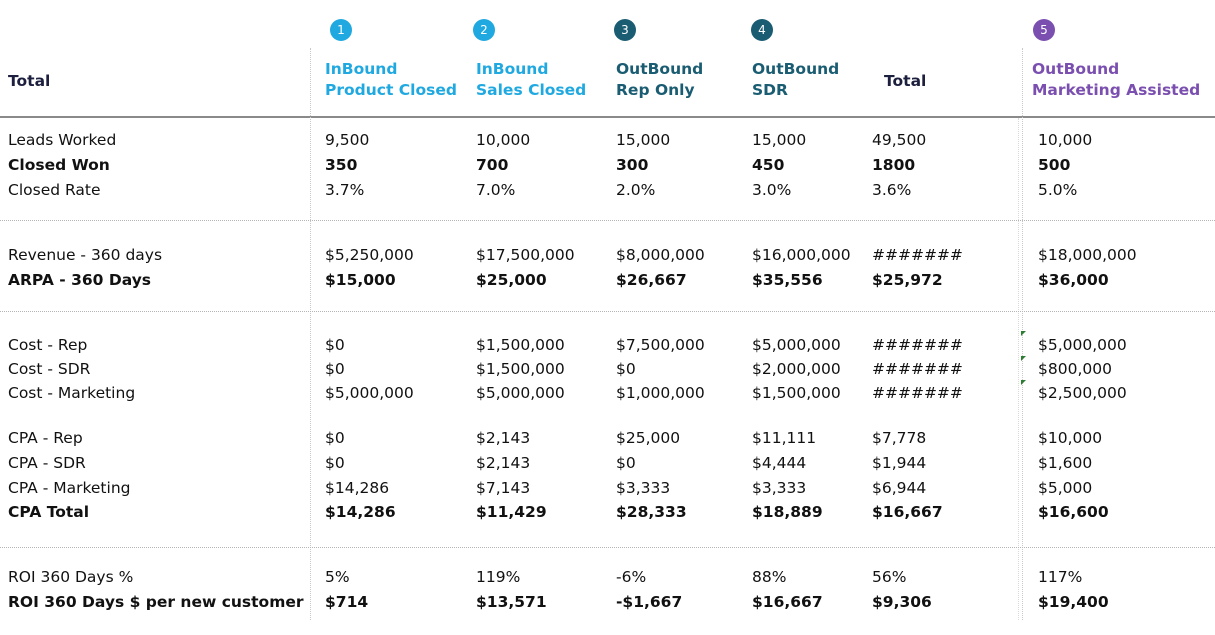  What do you see at coordinates (498, 577) in the screenshot?
I see `table-cell: 119%` at bounding box center [498, 577].